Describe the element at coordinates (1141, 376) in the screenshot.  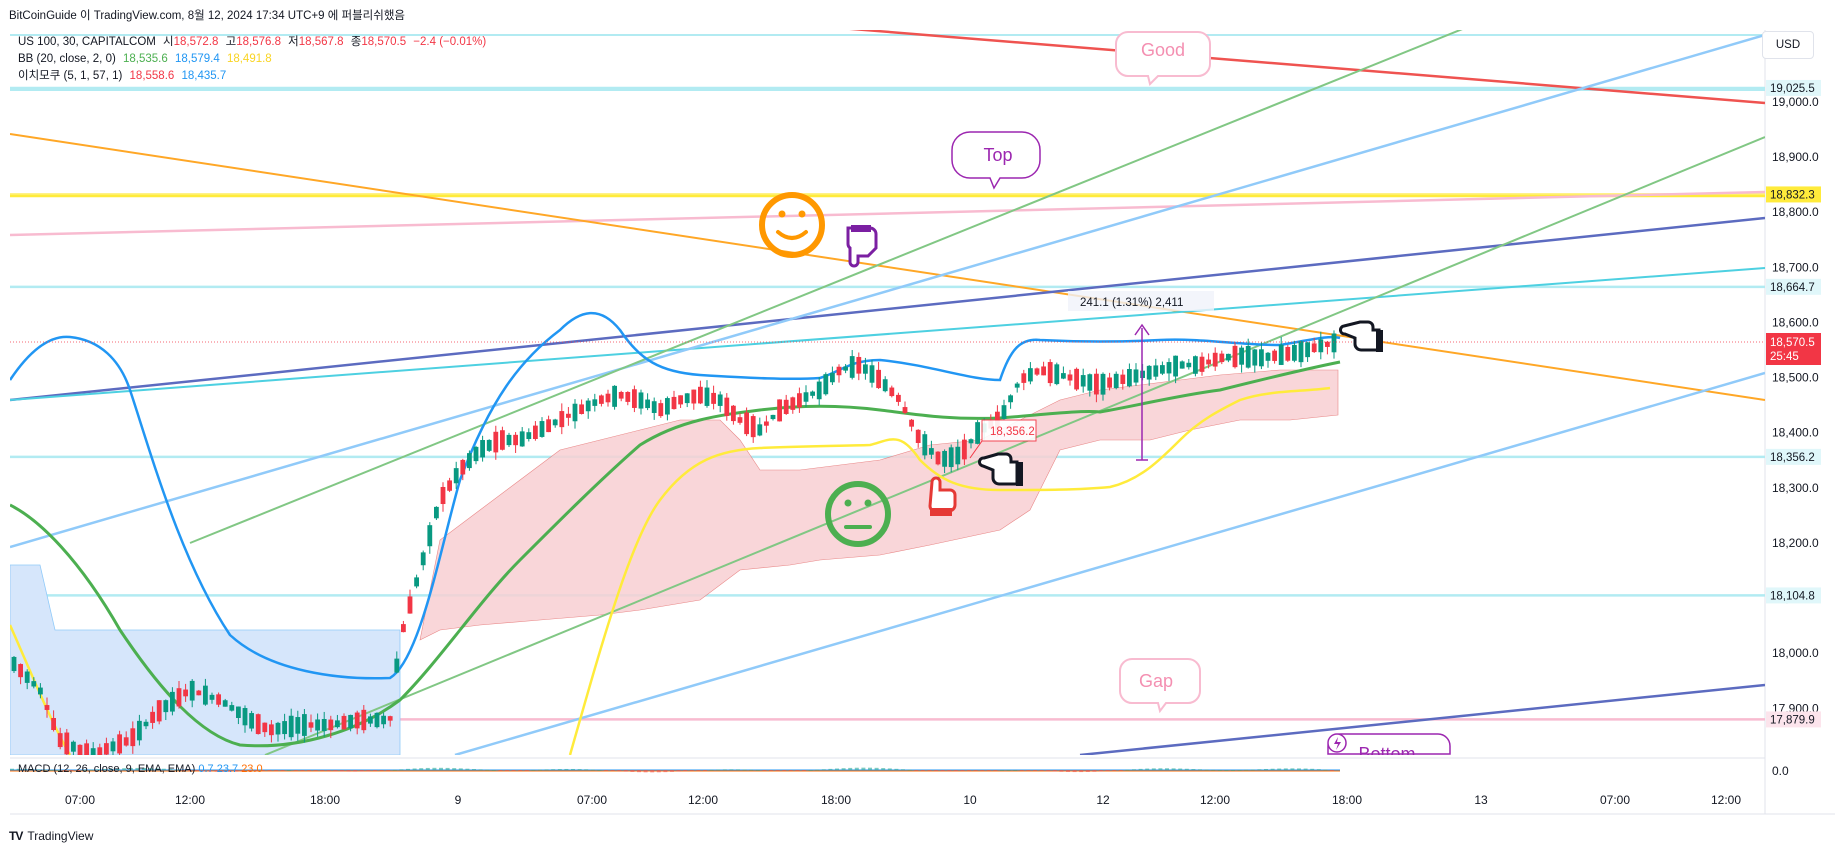
I see `measure-tool: 241.1 (1.31%) 2,411` at that location.